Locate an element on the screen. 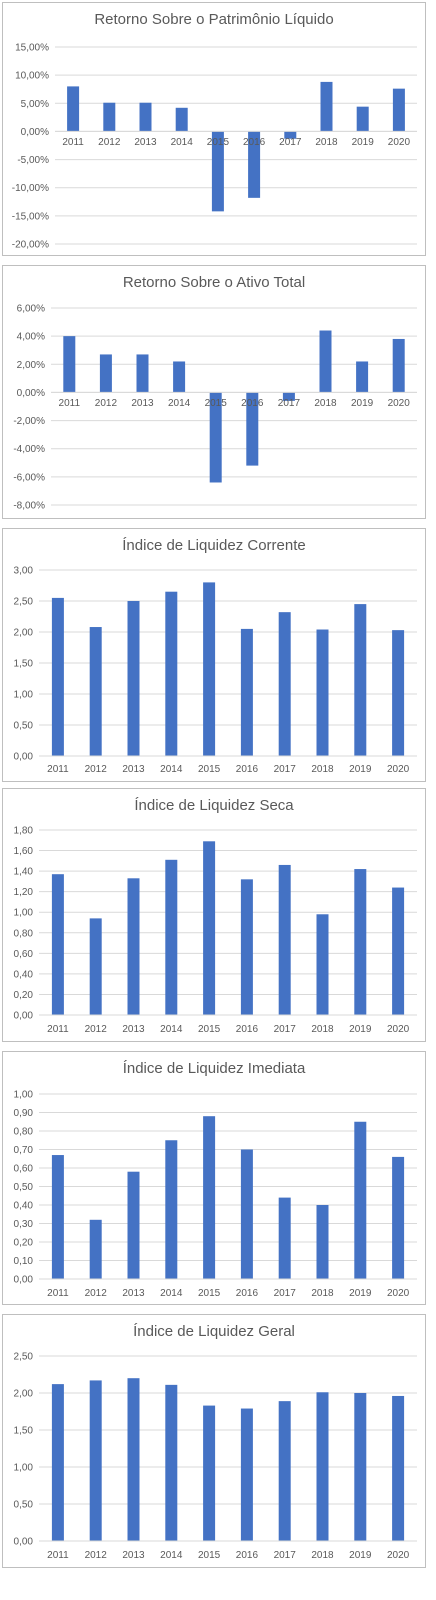 The height and width of the screenshot is (1600, 436). y-tick-label: 0,00% is located at coordinates (35, 132).